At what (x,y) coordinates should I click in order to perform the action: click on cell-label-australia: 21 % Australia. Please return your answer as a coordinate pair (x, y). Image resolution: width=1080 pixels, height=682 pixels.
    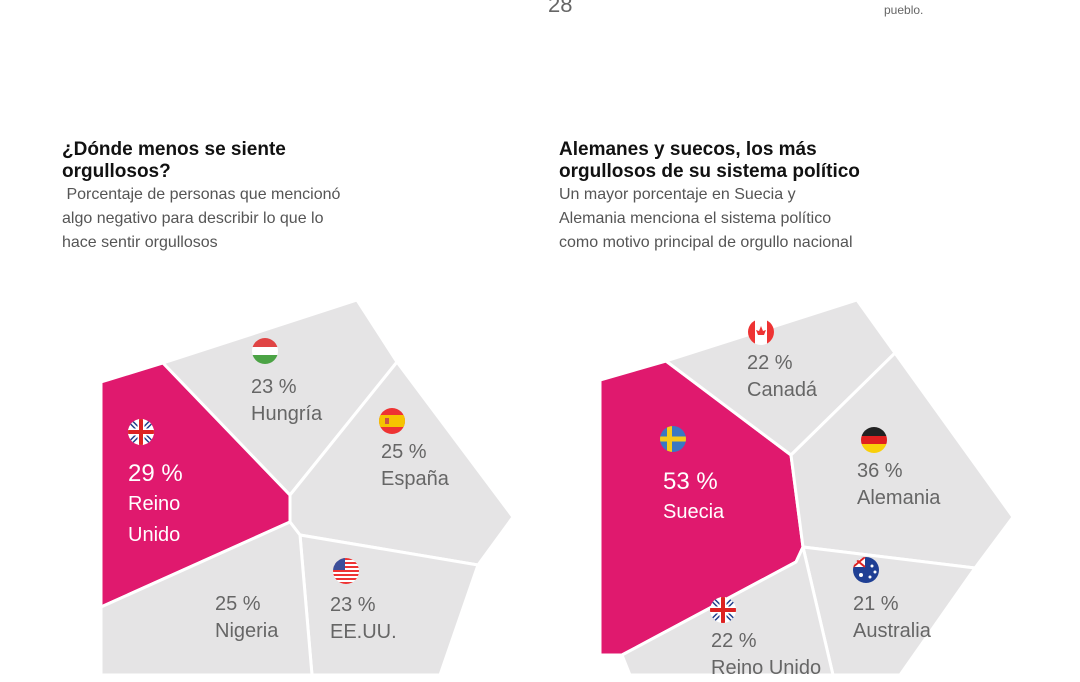
    Looking at the image, I should click on (892, 617).